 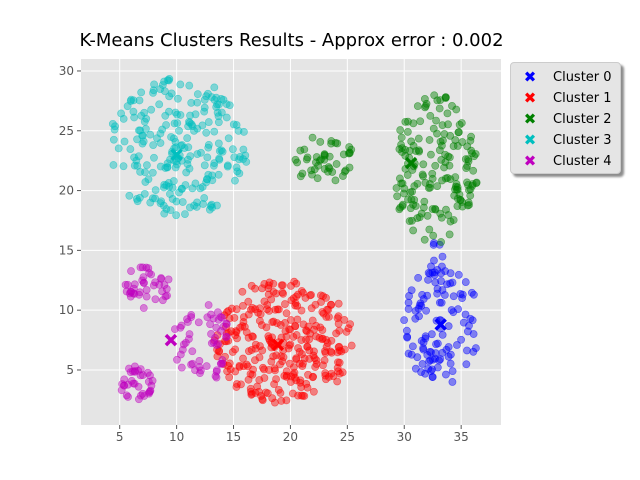 What do you see at coordinates (66, 310) in the screenshot?
I see `y-tick-label: 10` at bounding box center [66, 310].